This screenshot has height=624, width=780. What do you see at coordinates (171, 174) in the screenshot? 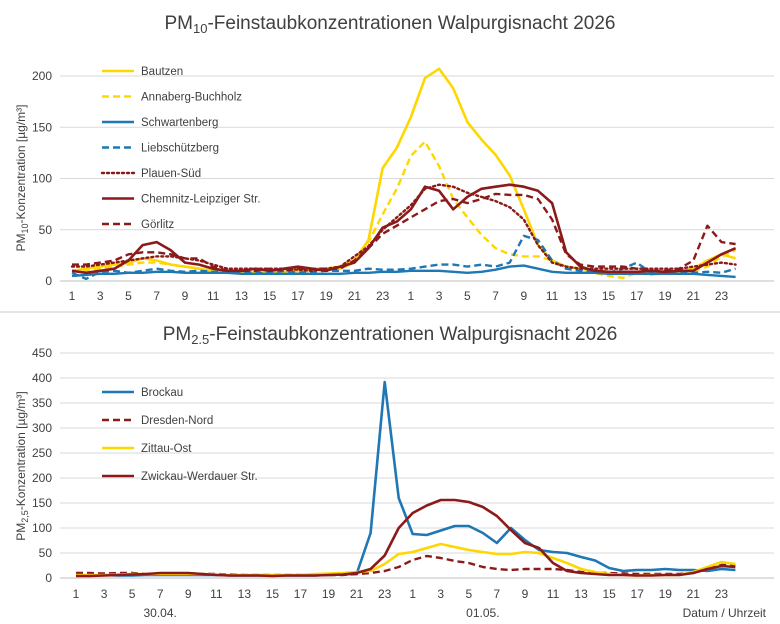
I see `pm10-legend-label: Plauen-Süd` at bounding box center [171, 174].